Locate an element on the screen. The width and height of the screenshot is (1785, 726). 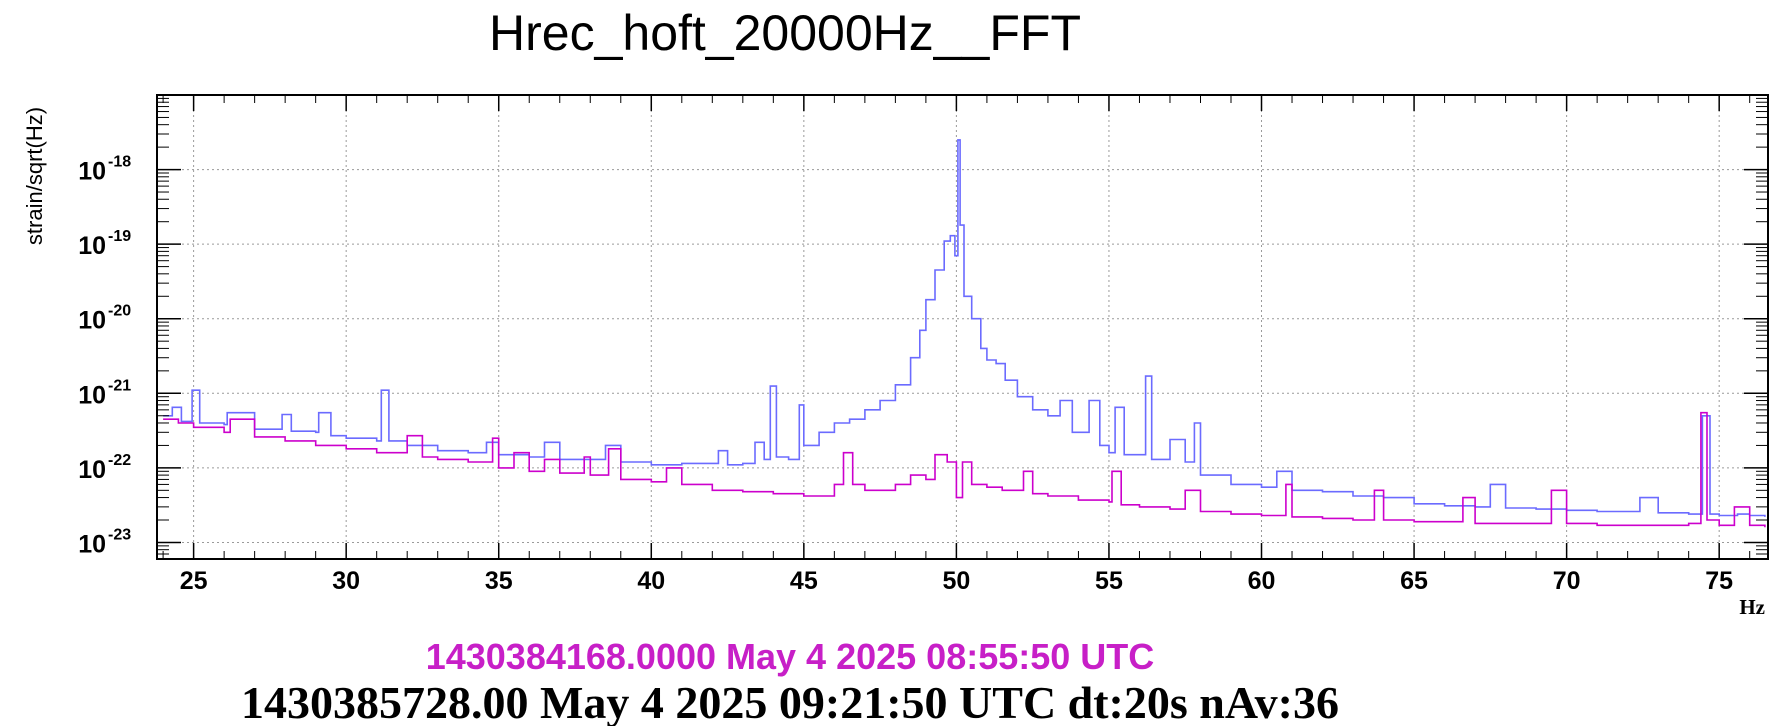
reference-timestamp: 1430384168.0000 May 4 2025 08:55:50 UTC is located at coordinates (790, 656).